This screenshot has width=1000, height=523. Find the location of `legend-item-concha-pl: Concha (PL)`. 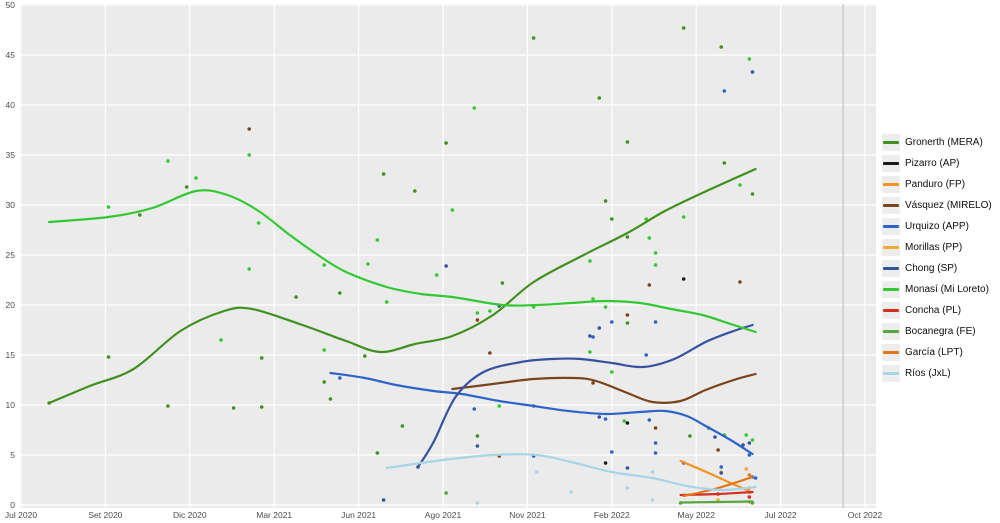

legend-item-concha-pl: Concha (PL) is located at coordinates (937, 310).